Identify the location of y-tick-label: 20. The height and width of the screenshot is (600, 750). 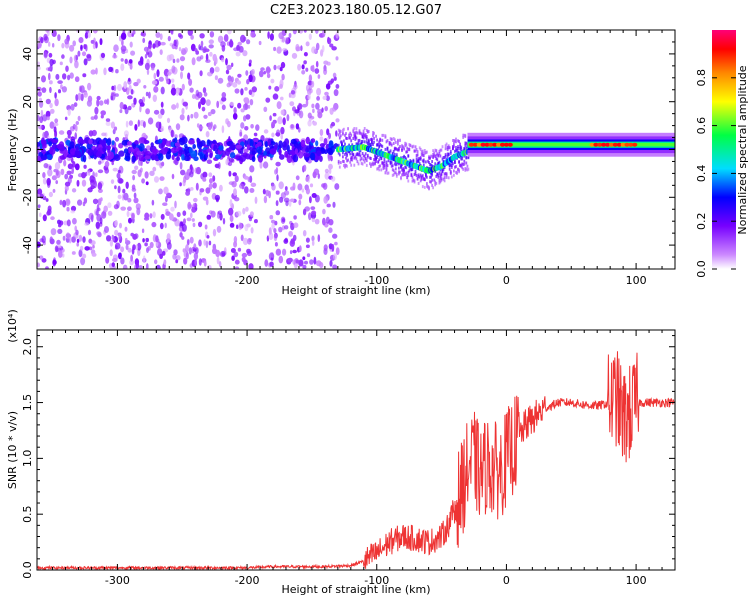
(27, 102).